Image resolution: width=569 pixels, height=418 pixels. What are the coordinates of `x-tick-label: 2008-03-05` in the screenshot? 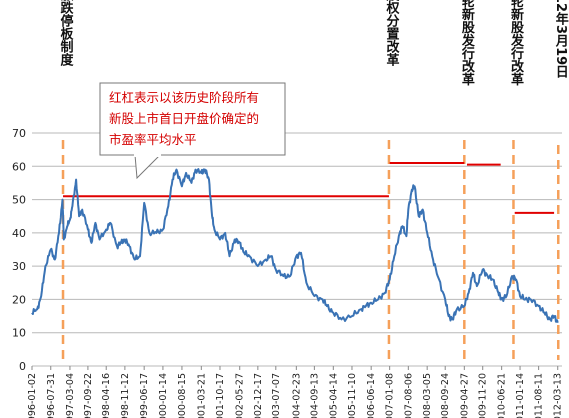 It's located at (427, 395).